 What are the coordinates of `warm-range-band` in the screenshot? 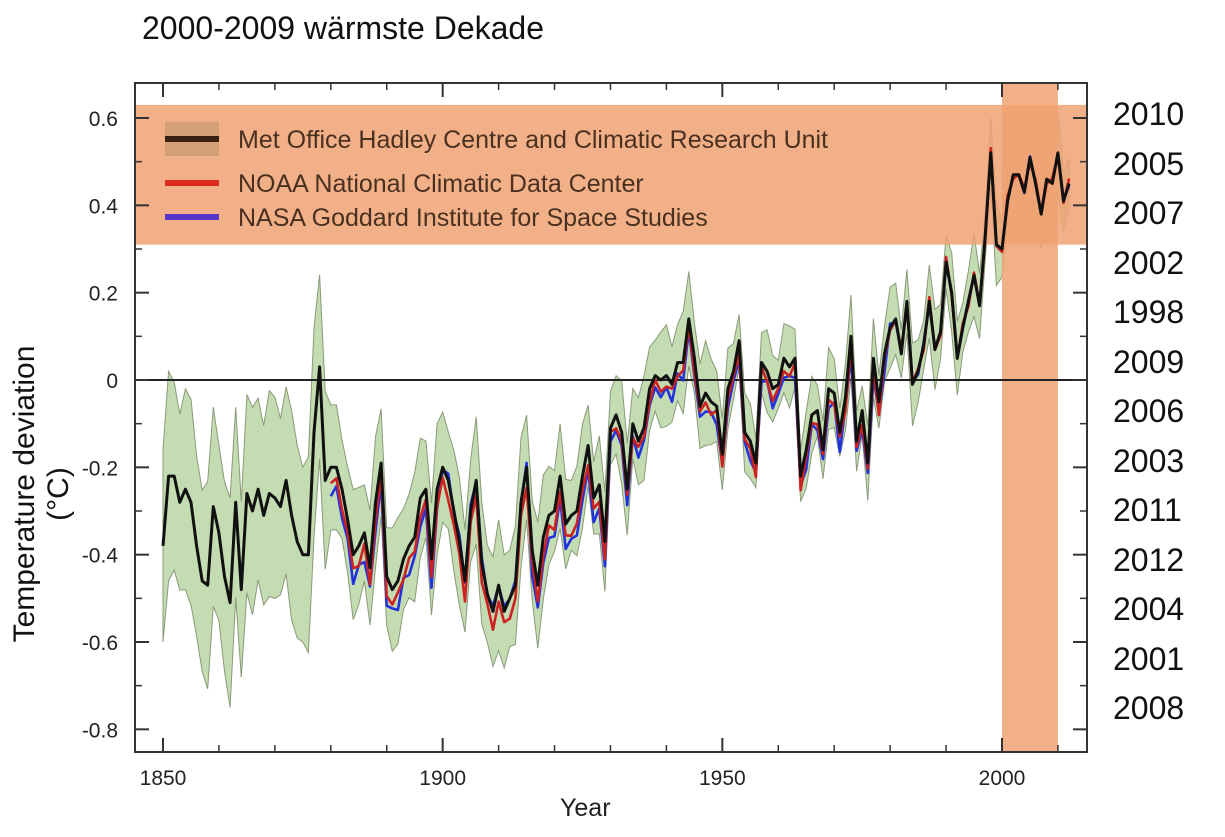 It's located at (611, 174).